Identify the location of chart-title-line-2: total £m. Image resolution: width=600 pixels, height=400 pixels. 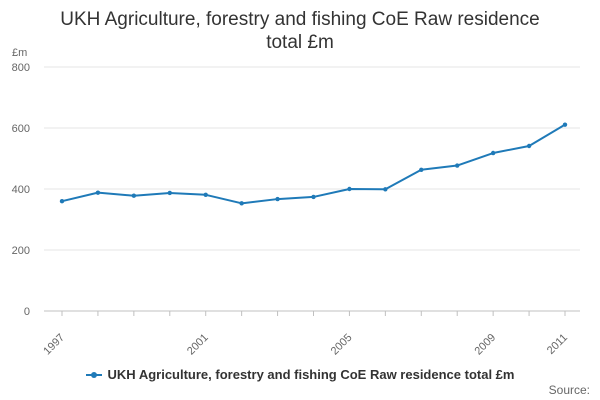
(300, 42).